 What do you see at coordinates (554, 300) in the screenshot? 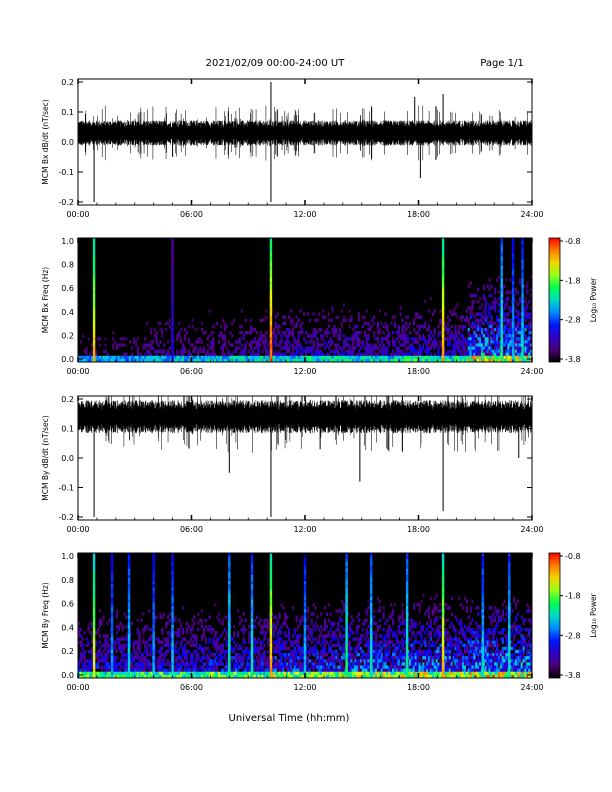
I see `colorbar` at bounding box center [554, 300].